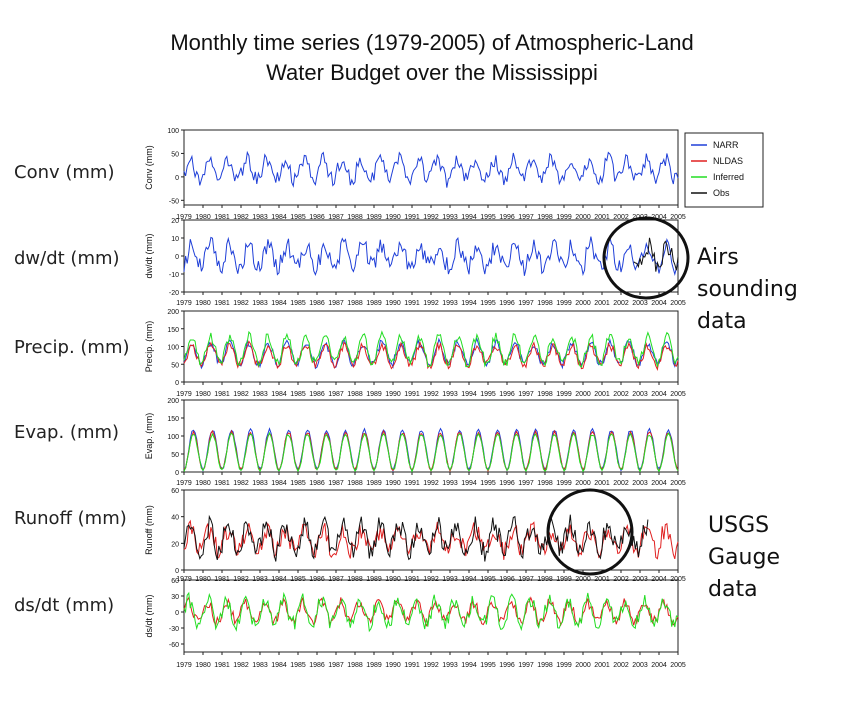 The width and height of the screenshot is (864, 720). I want to click on usgs-note: USGS Gauge data, so click(744, 558).